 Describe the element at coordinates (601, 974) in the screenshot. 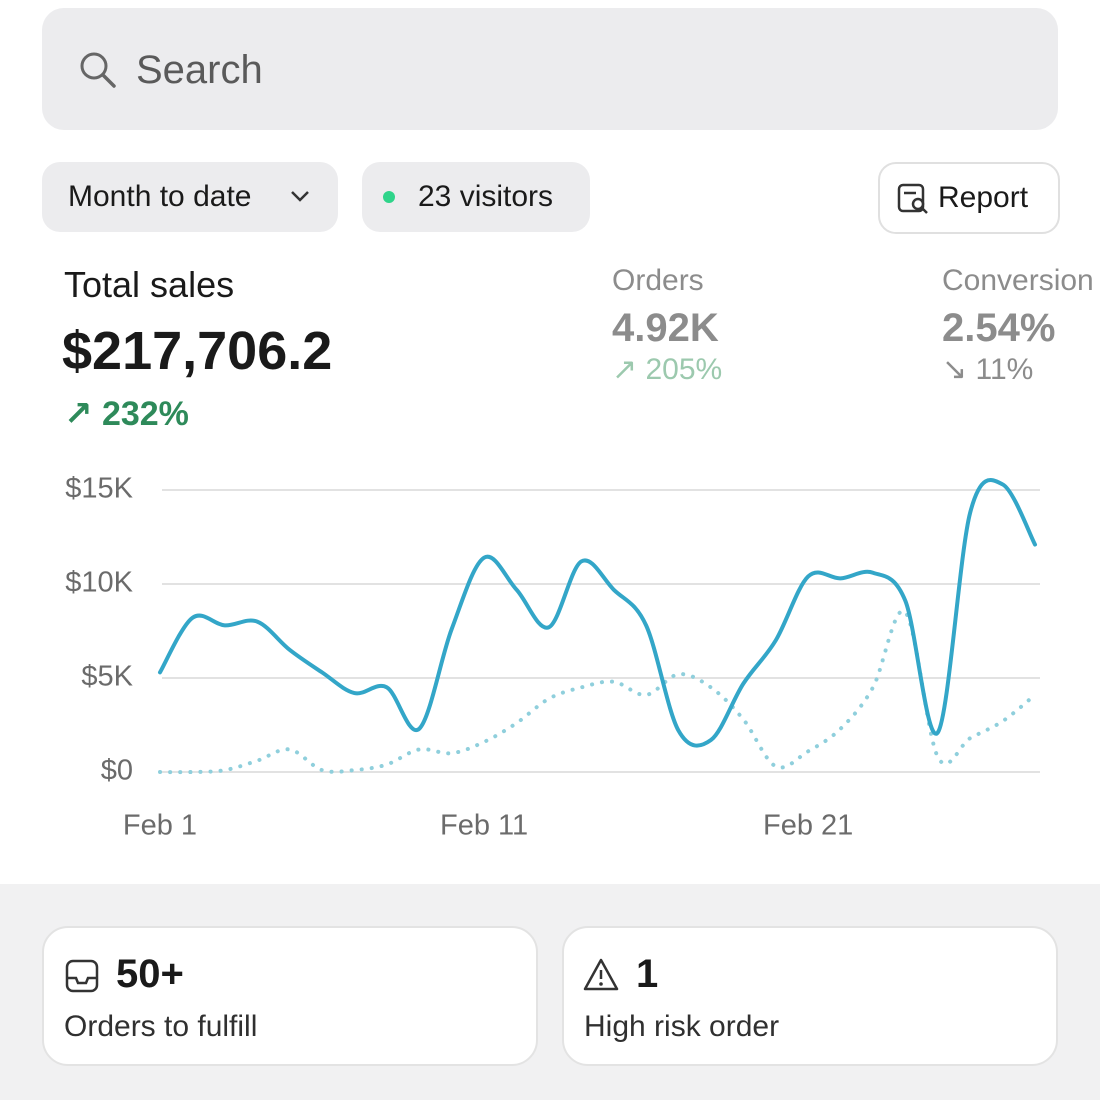

I see `warning-icon` at that location.